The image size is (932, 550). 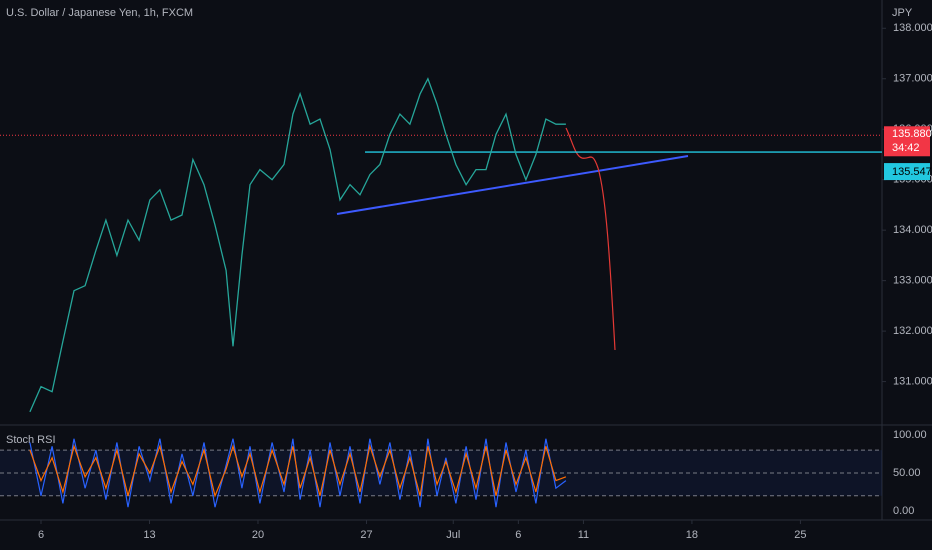 What do you see at coordinates (912, 79) in the screenshot?
I see `y-tick-label: 137.000` at bounding box center [912, 79].